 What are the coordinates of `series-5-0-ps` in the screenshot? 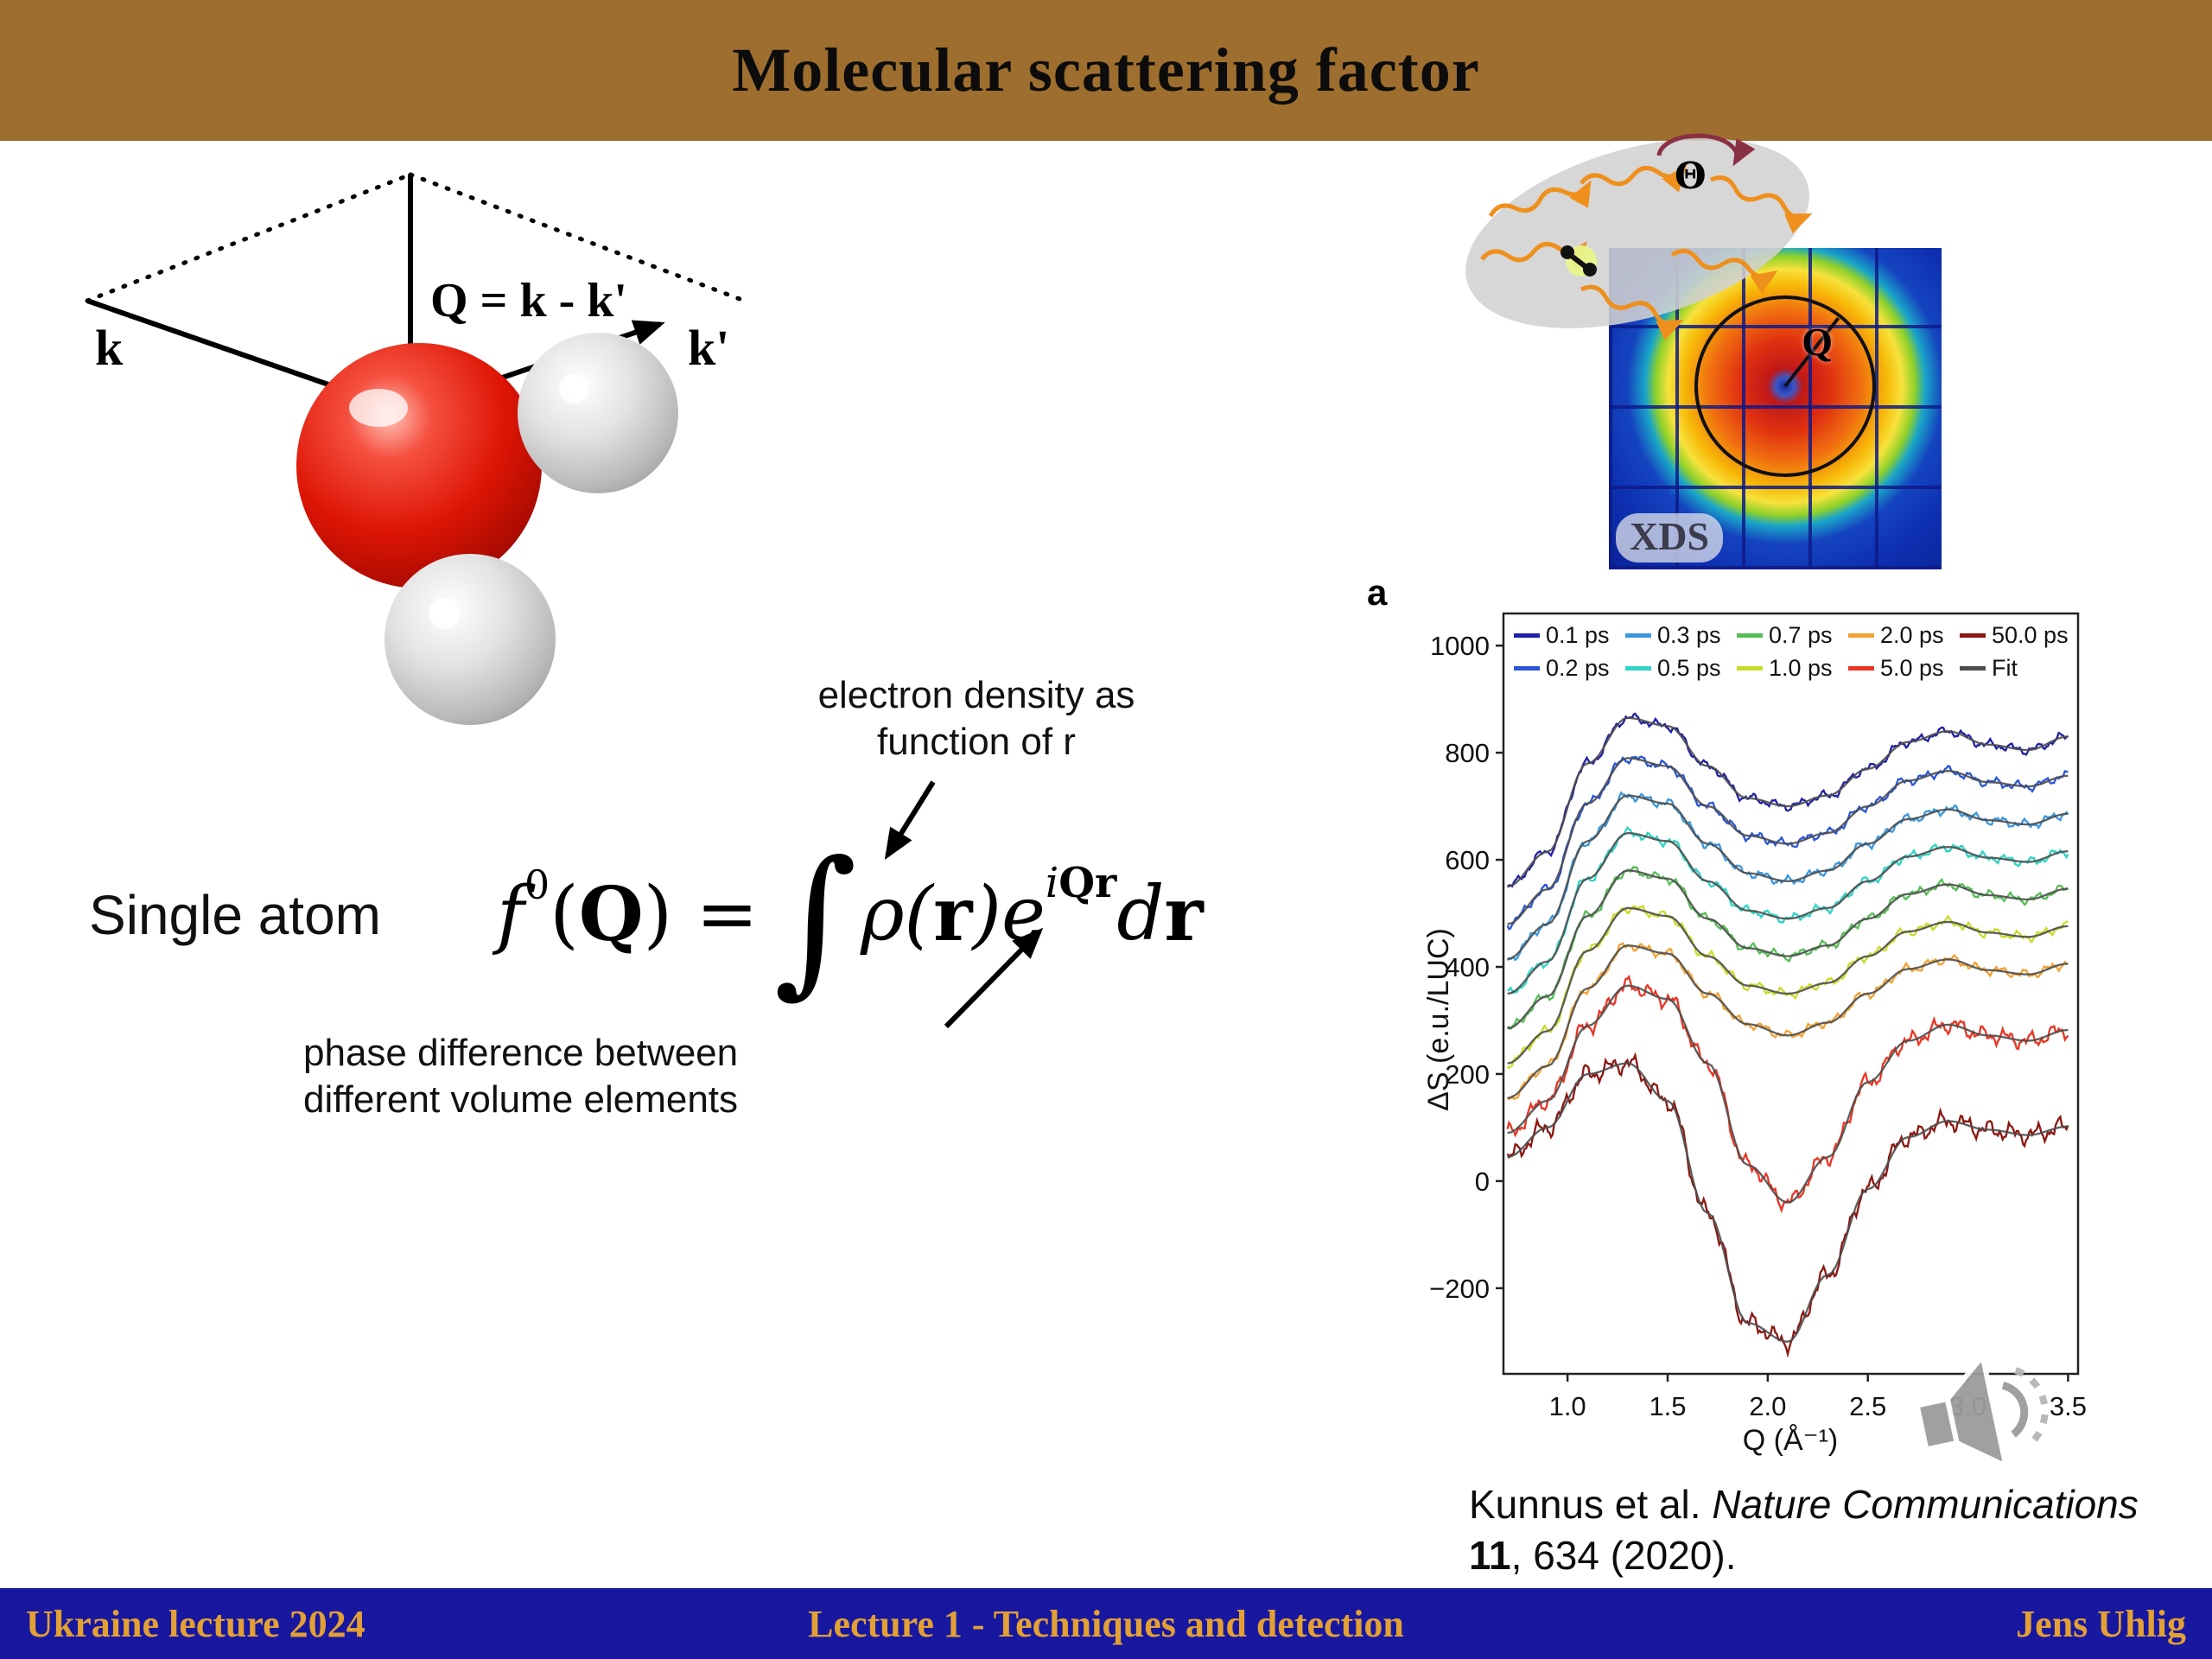 It's located at (1787, 1094).